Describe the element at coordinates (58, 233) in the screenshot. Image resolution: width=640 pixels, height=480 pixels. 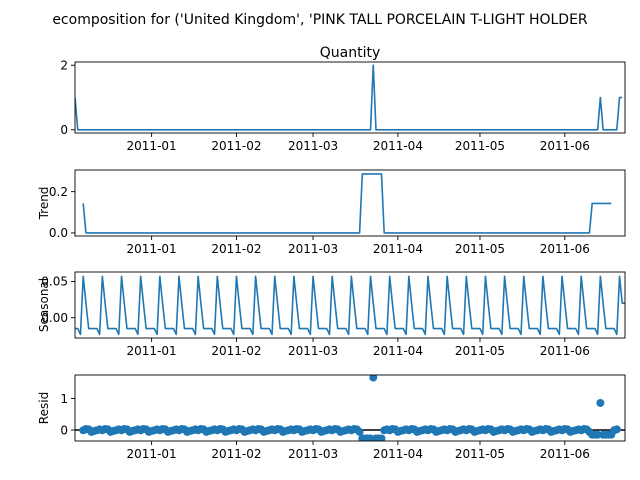
I see `y-tick-label: 0.0` at that location.